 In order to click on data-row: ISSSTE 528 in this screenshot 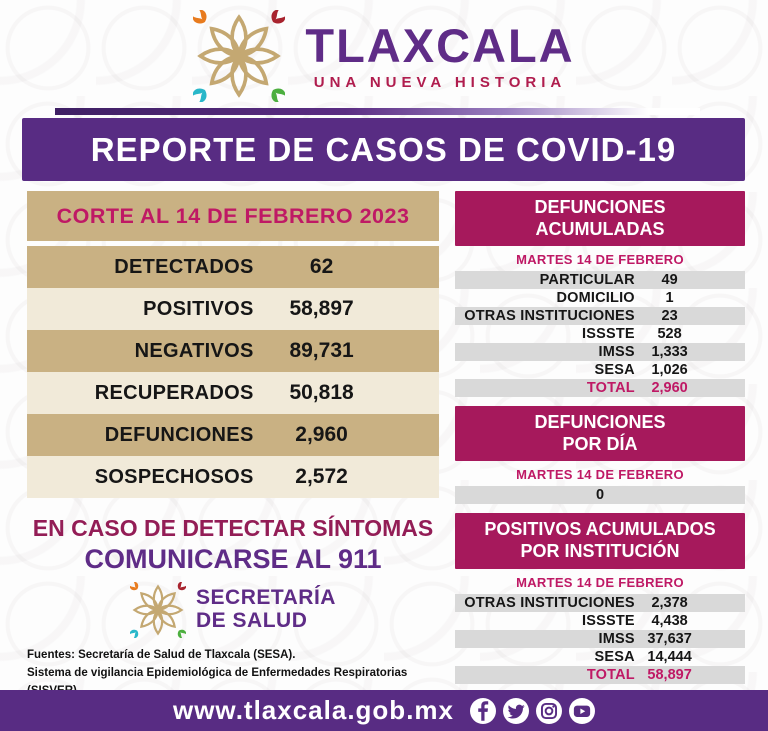, I will do `click(600, 334)`.